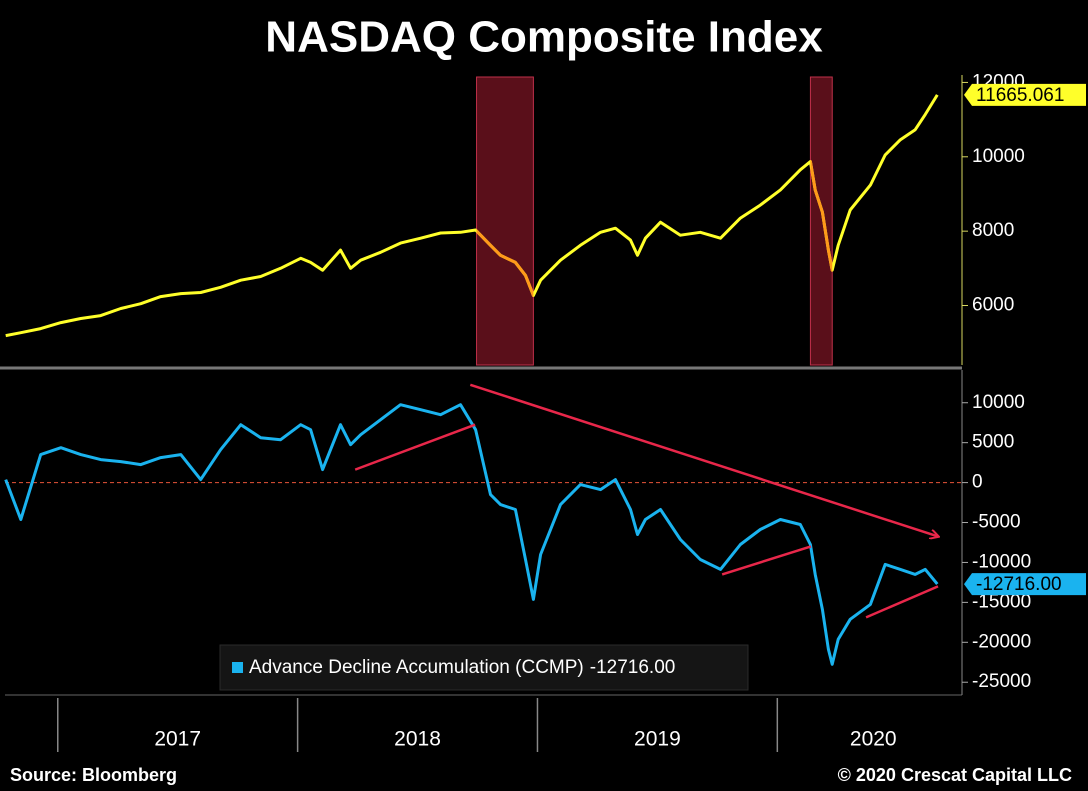 The image size is (1088, 791). I want to click on y-tick-label: -20000, so click(1001, 641).